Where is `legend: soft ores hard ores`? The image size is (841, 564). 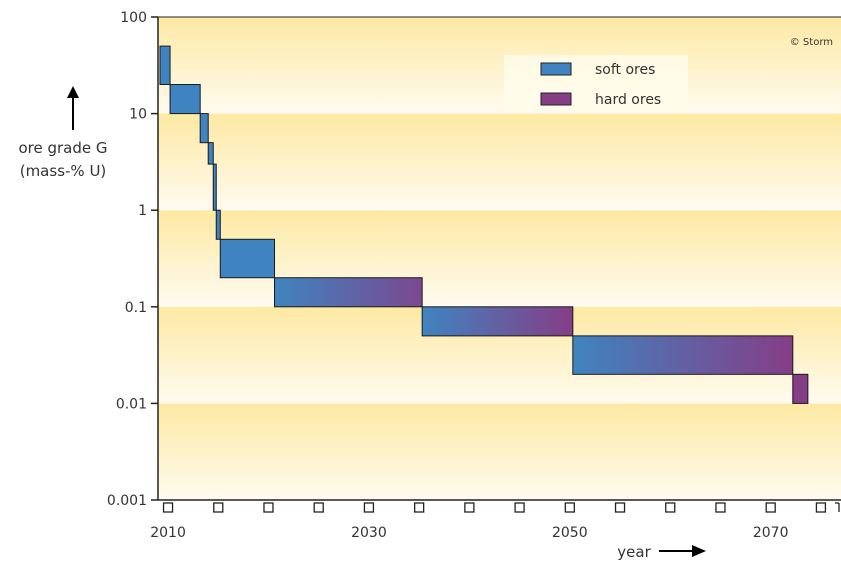
legend: soft ores hard ores is located at coordinates (596, 82).